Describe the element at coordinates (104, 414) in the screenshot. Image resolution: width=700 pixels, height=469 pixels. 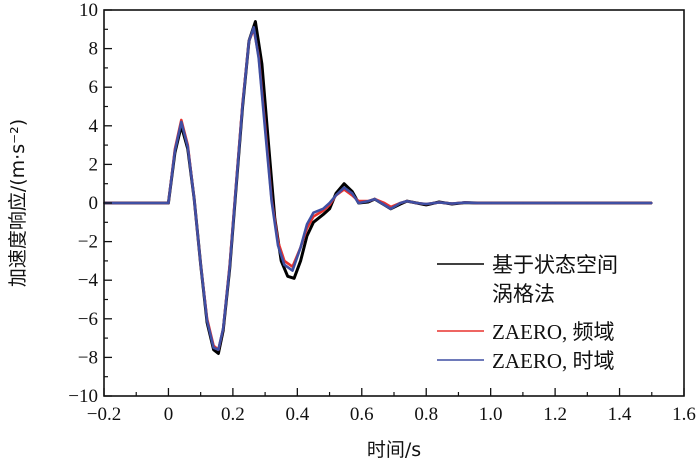
I see `x-tick-label: −0.2` at that location.